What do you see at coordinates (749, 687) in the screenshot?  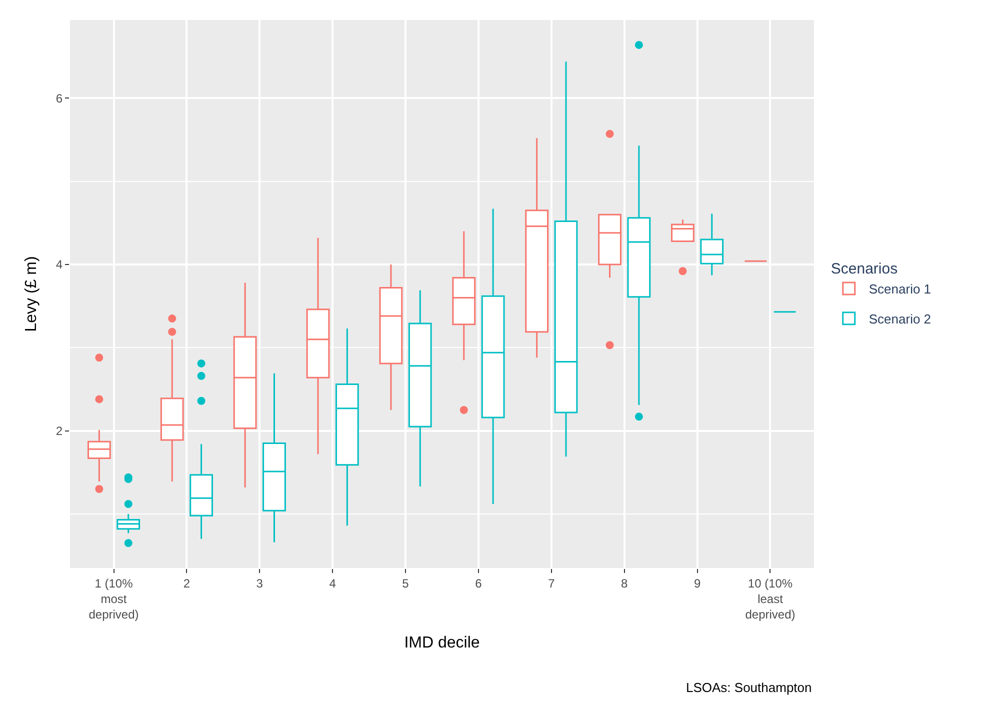 I see `text: LSOAs: Southampton` at bounding box center [749, 687].